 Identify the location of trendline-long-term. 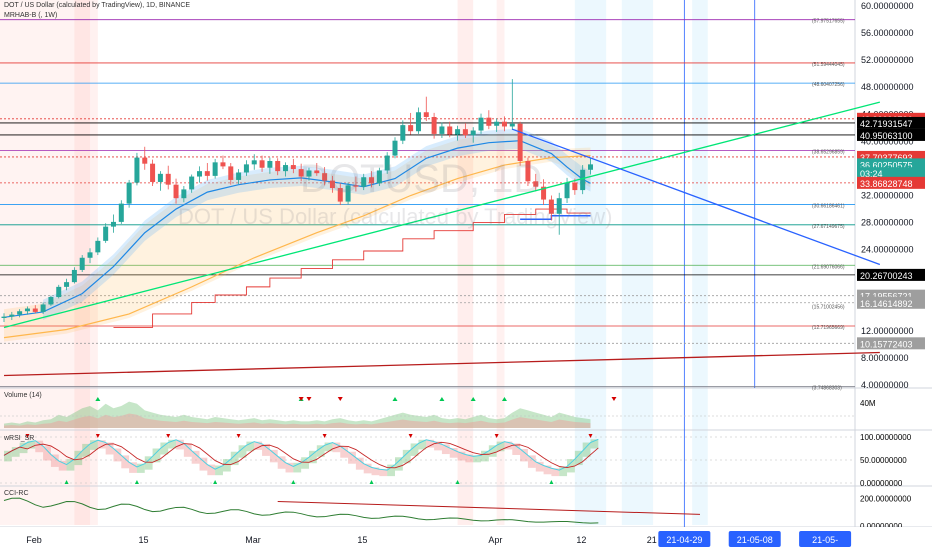
(441, 364).